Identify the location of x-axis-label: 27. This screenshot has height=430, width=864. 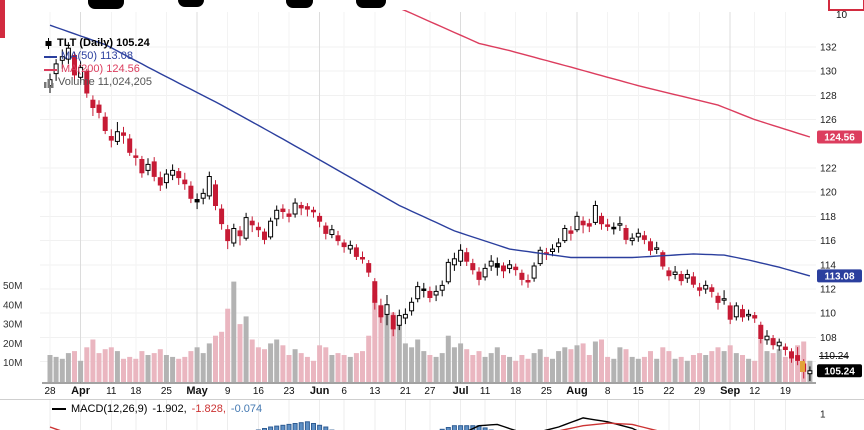
(430, 391).